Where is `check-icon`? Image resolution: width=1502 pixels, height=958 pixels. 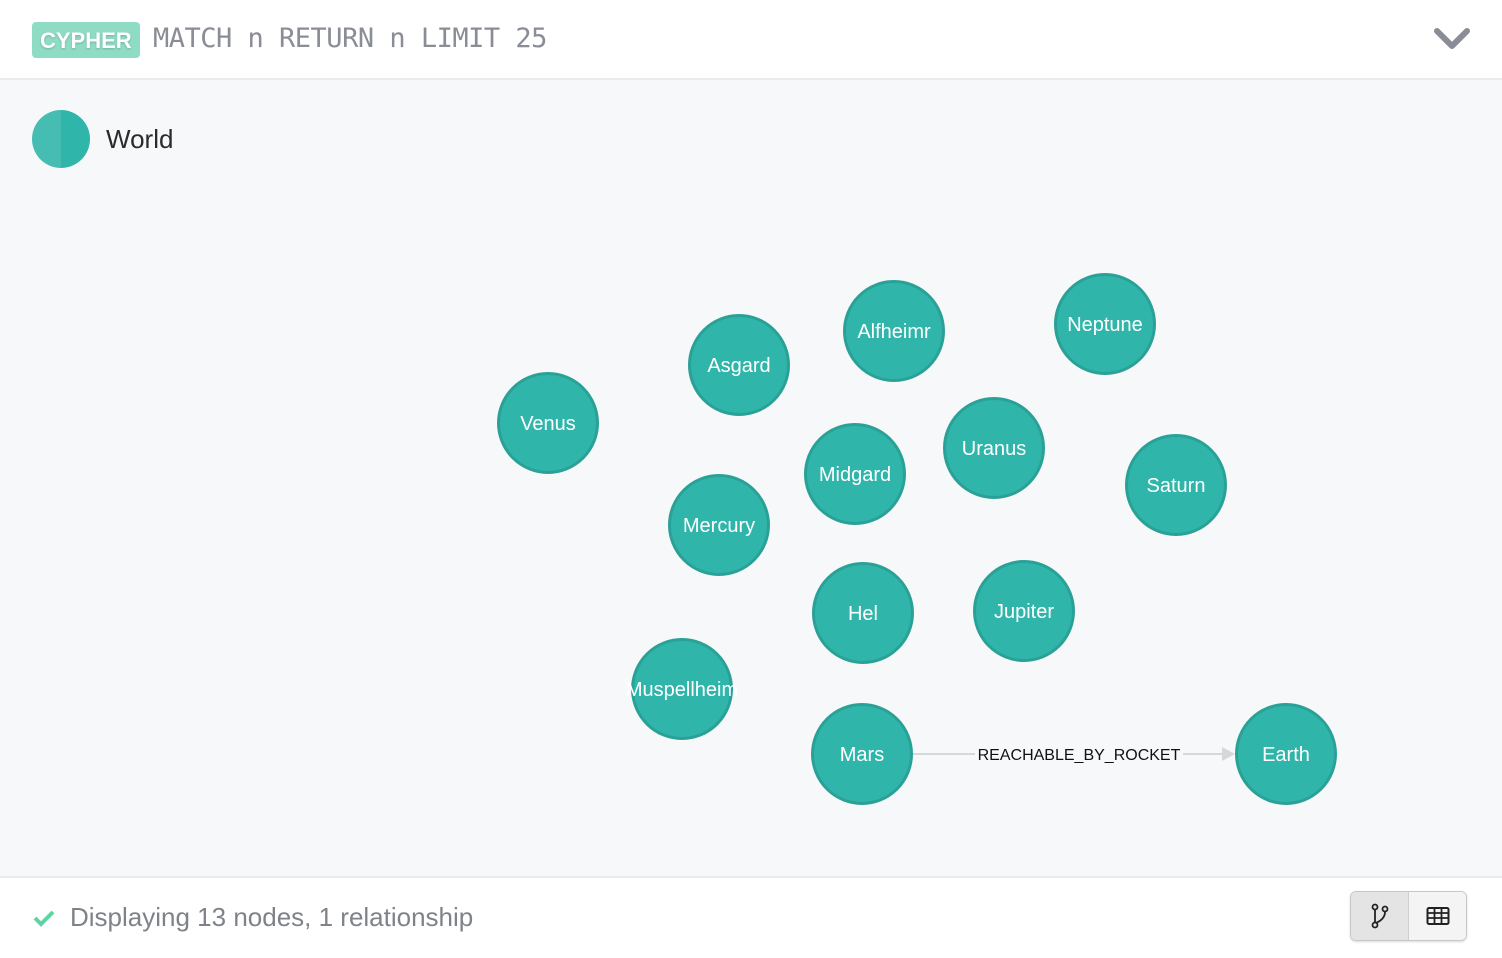 check-icon is located at coordinates (44, 918).